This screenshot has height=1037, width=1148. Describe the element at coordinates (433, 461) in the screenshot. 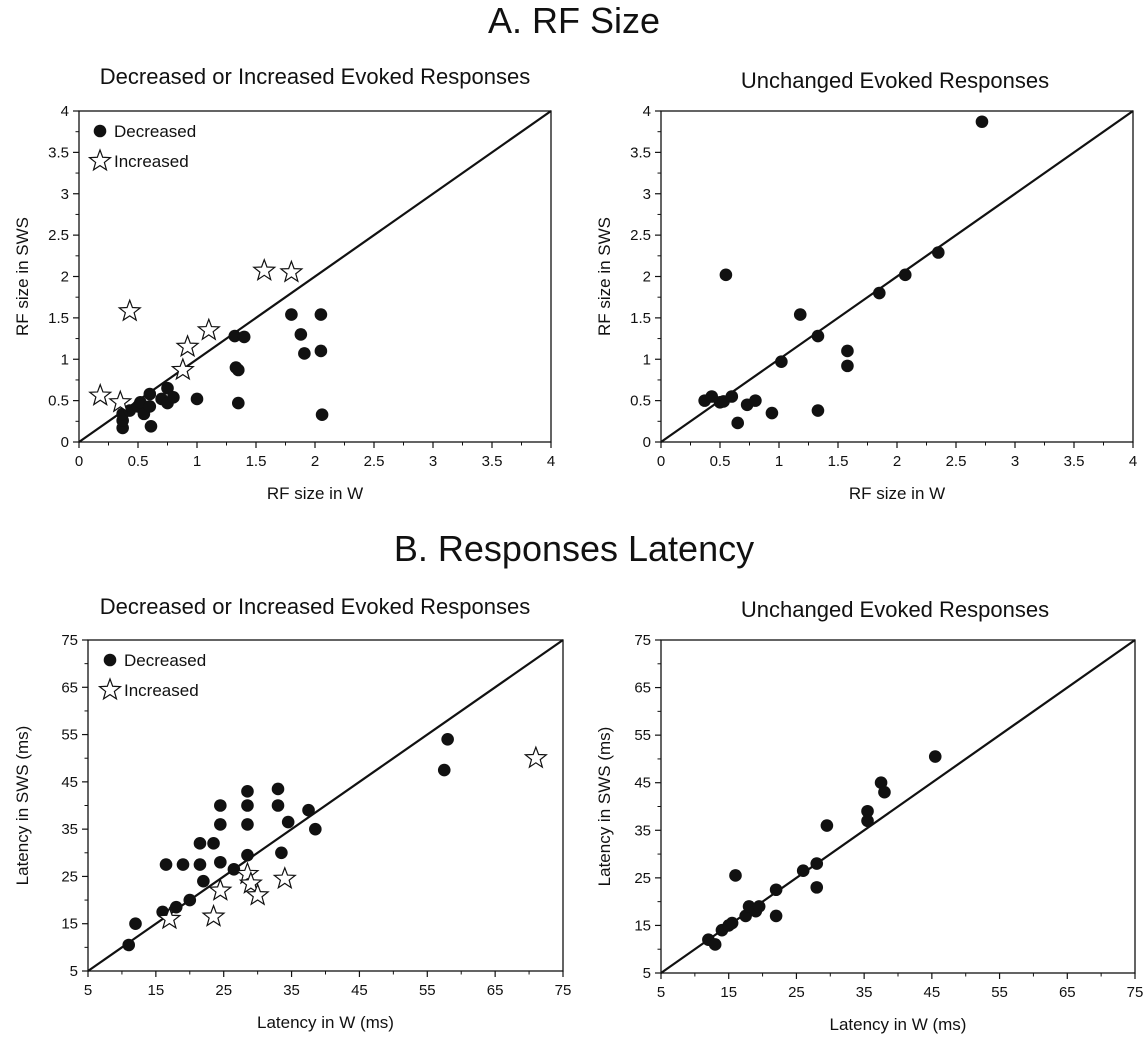

I see `x-tick-label: 3` at that location.